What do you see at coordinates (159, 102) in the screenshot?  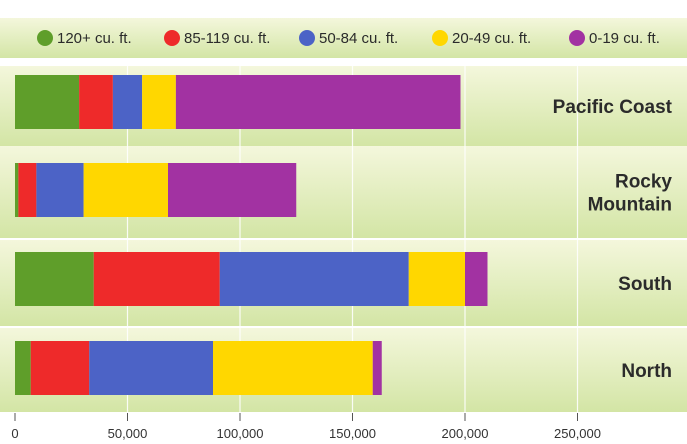 I see `bar-pacific-coast-20-49-cu-ft` at bounding box center [159, 102].